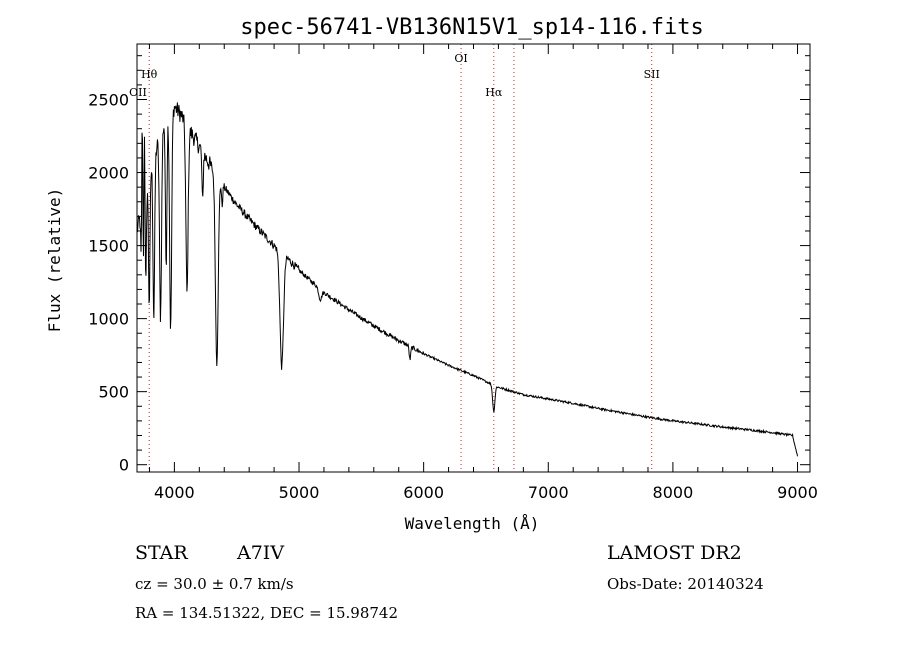 The height and width of the screenshot is (650, 900). What do you see at coordinates (54, 260) in the screenshot?
I see `y-axis-label: Flux (relative)` at bounding box center [54, 260].